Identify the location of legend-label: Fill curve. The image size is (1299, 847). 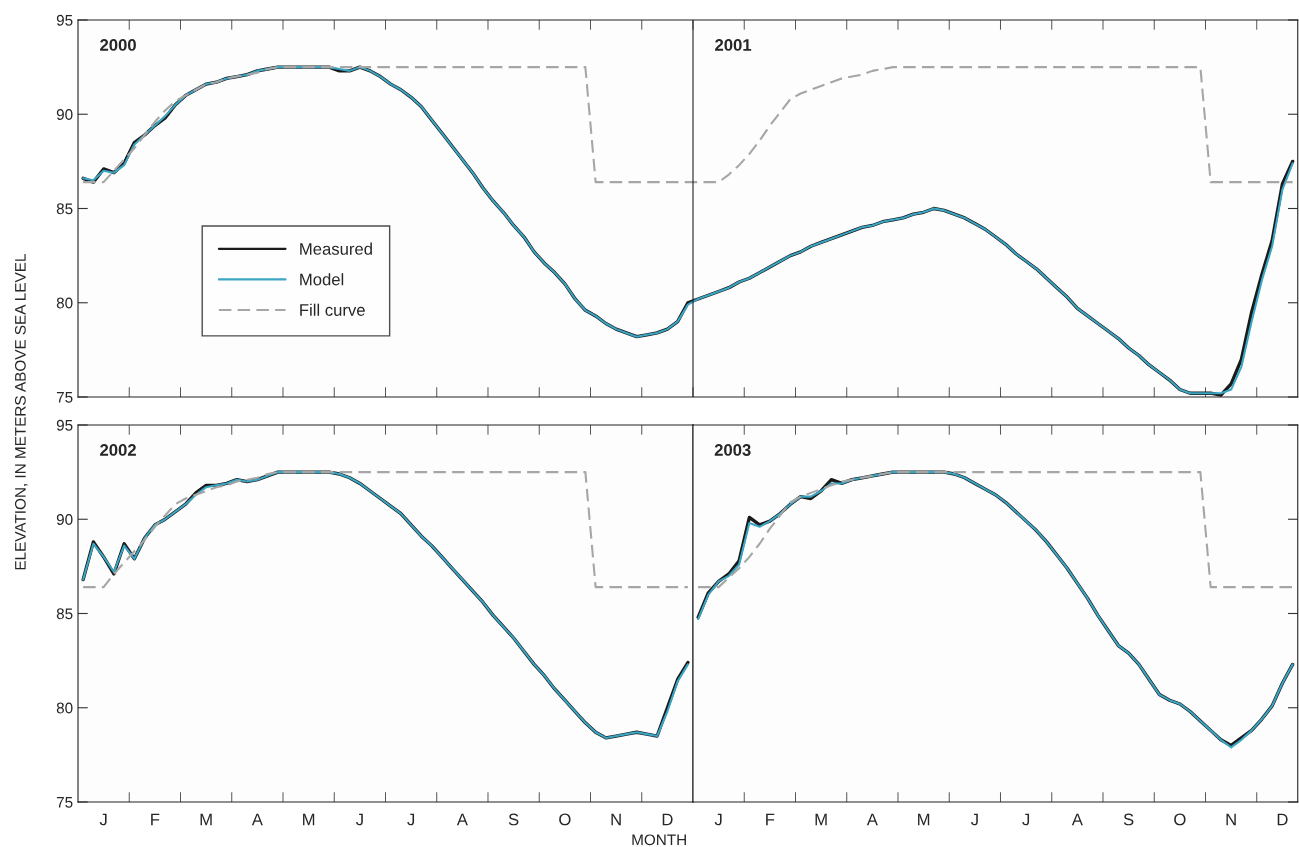
(332, 309).